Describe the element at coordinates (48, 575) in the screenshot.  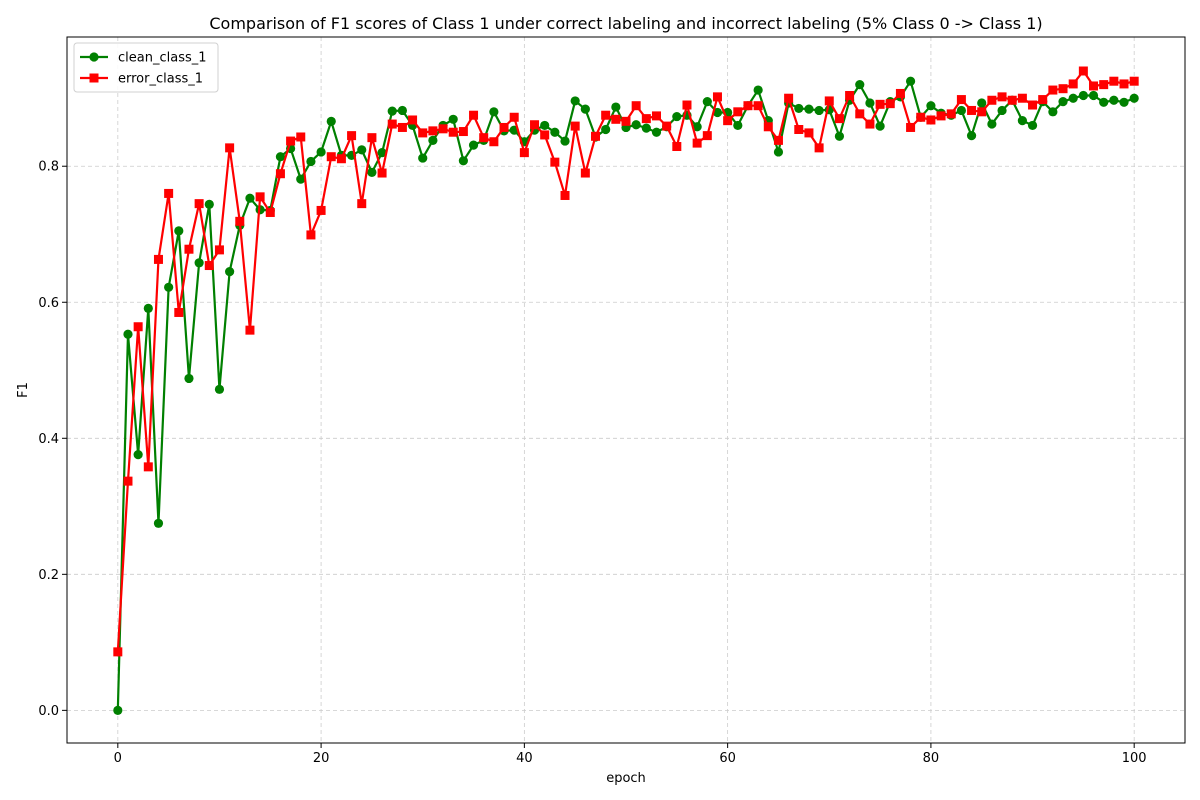
I see `y-tick-label: 0.2` at that location.